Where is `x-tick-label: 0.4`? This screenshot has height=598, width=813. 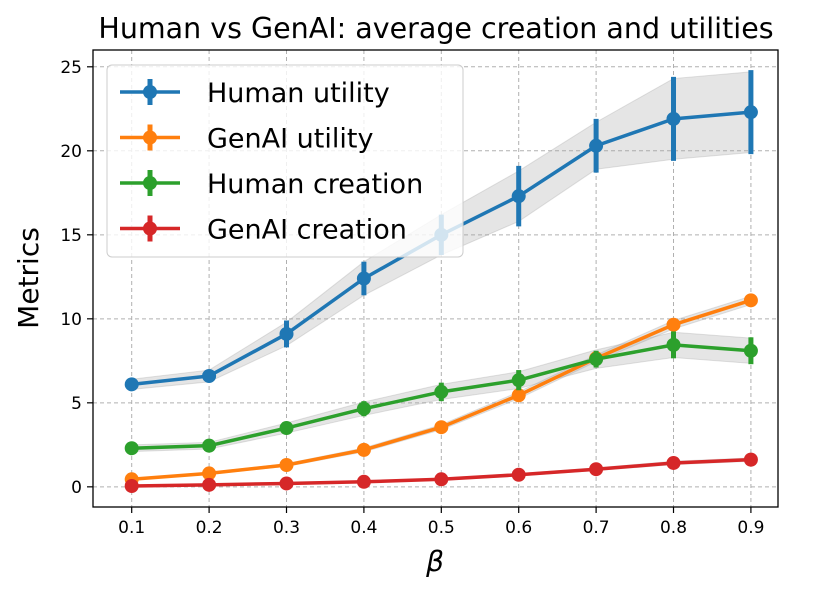 x-tick-label: 0.4 is located at coordinates (363, 528).